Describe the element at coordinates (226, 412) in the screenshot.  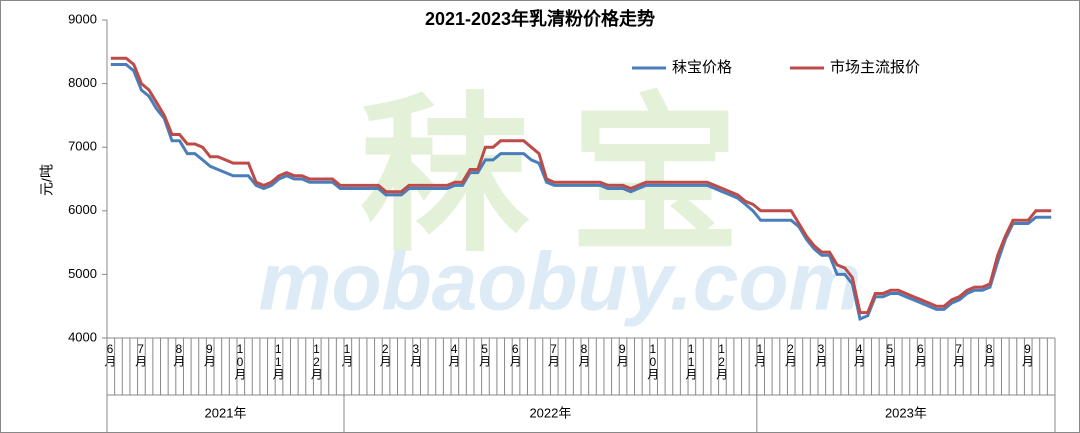
I see `year-label: 2021年` at that location.